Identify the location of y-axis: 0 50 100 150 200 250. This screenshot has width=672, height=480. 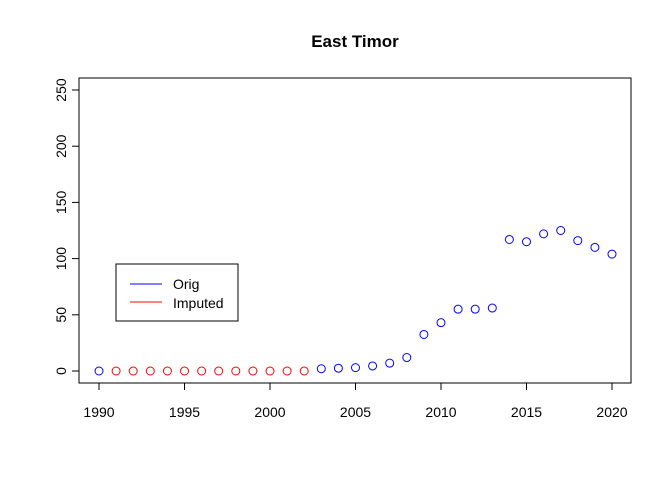
(66, 226).